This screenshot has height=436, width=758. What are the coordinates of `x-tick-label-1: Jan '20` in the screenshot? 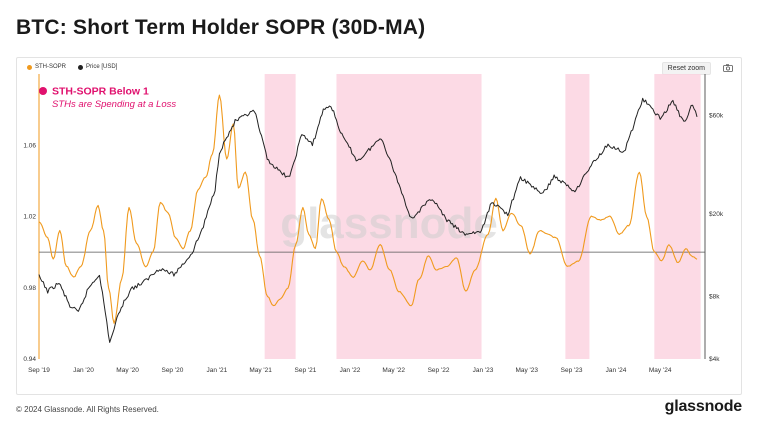 It's located at (83, 370).